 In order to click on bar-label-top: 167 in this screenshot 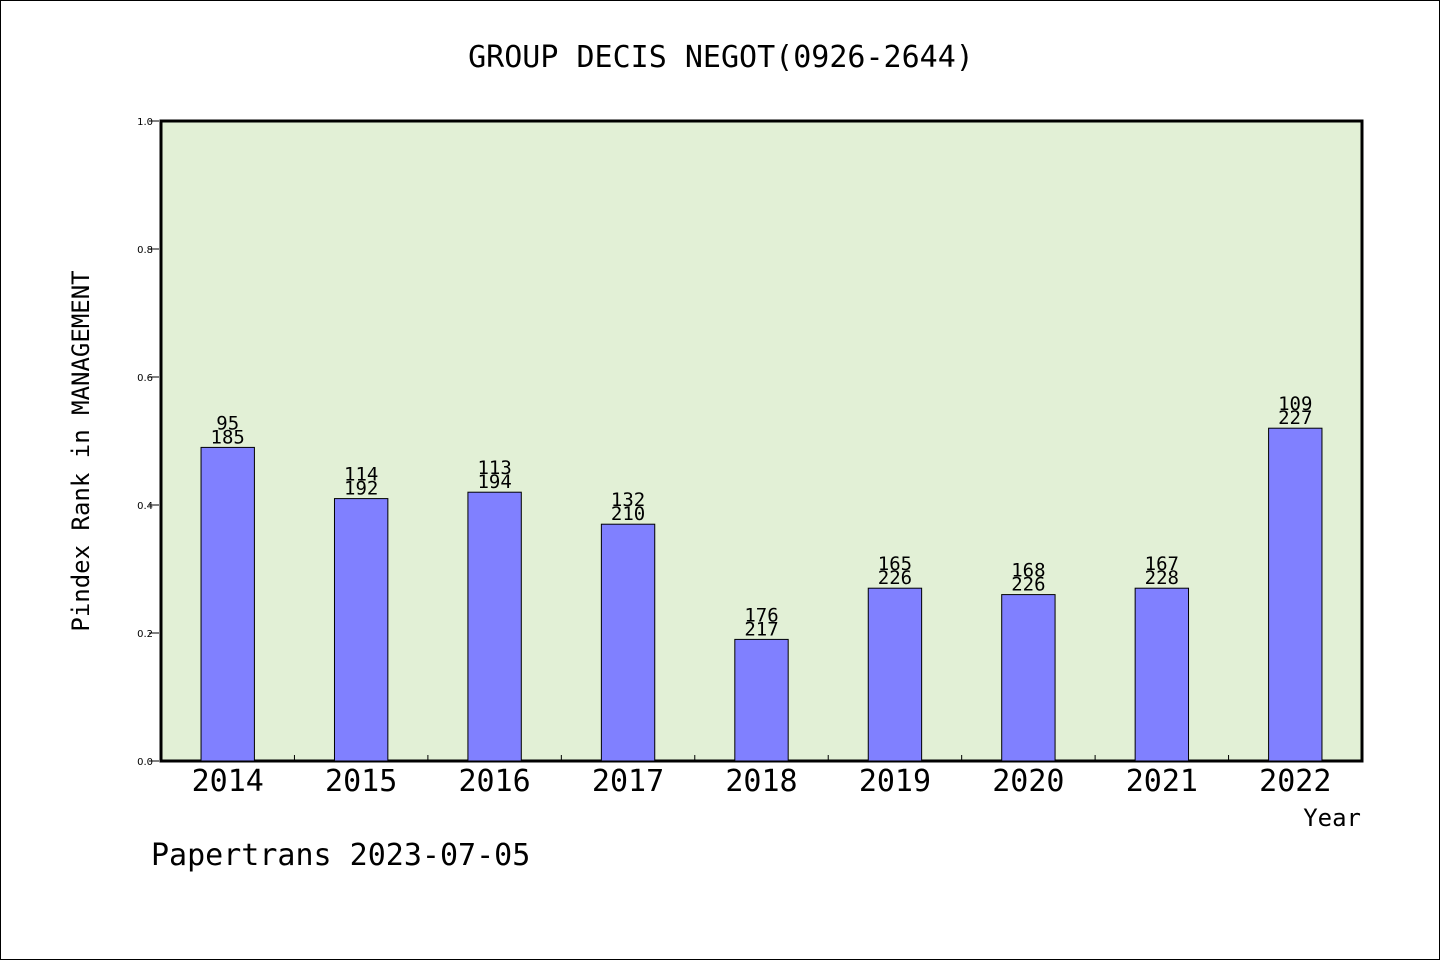, I will do `click(1162, 564)`.